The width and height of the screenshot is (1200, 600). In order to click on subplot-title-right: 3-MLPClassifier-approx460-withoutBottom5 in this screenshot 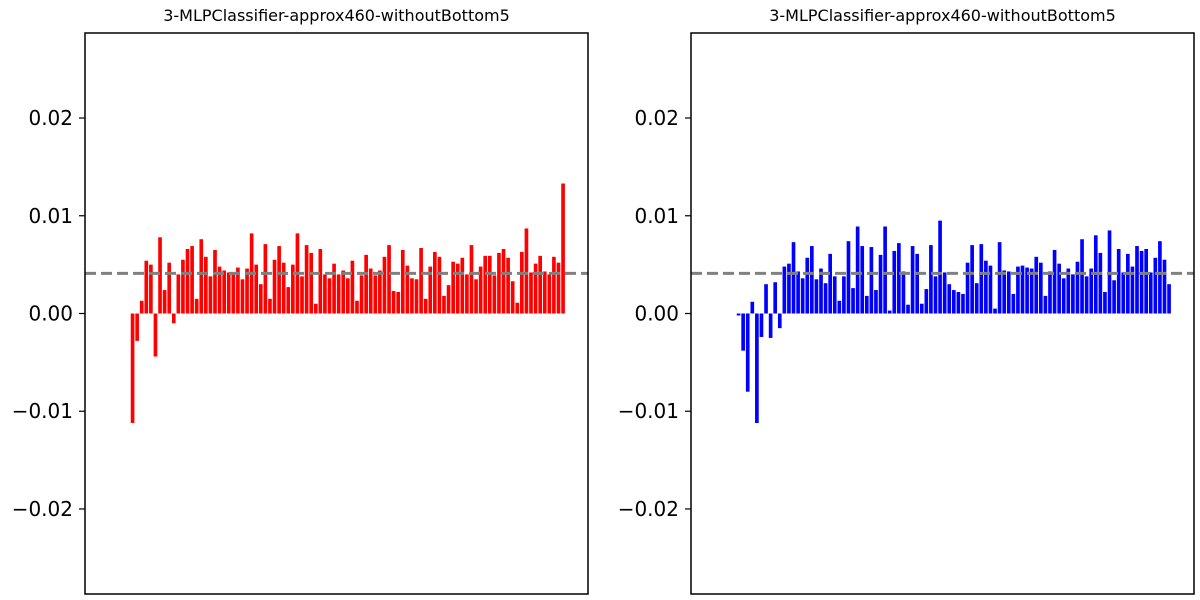, I will do `click(942, 15)`.